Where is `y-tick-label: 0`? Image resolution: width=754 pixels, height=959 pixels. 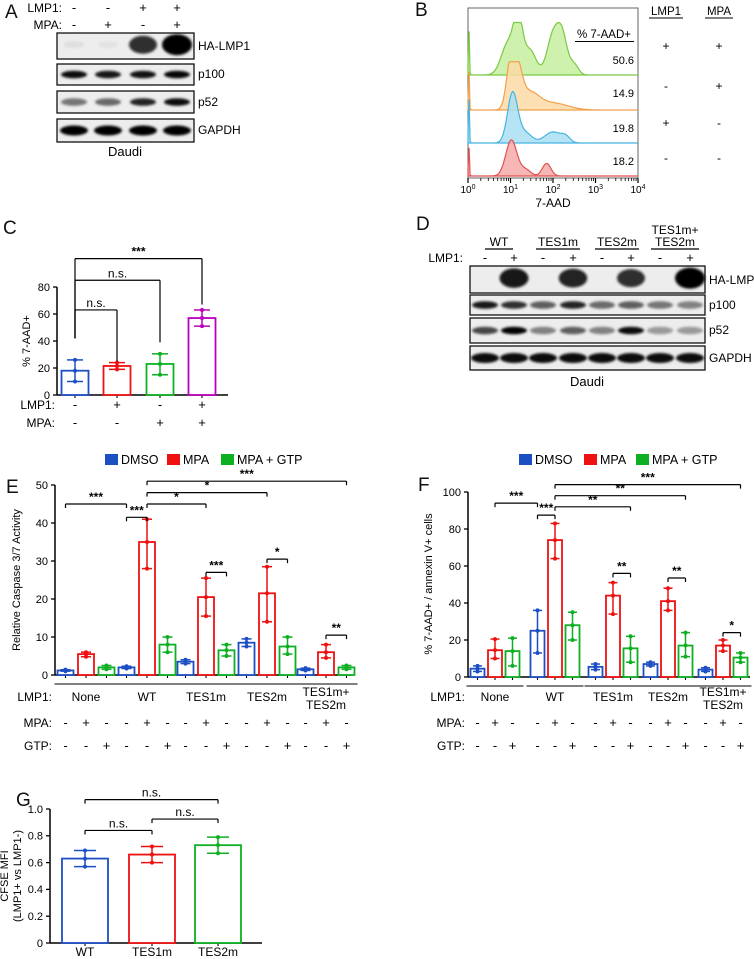
y-tick-label: 0 is located at coordinates (458, 678).